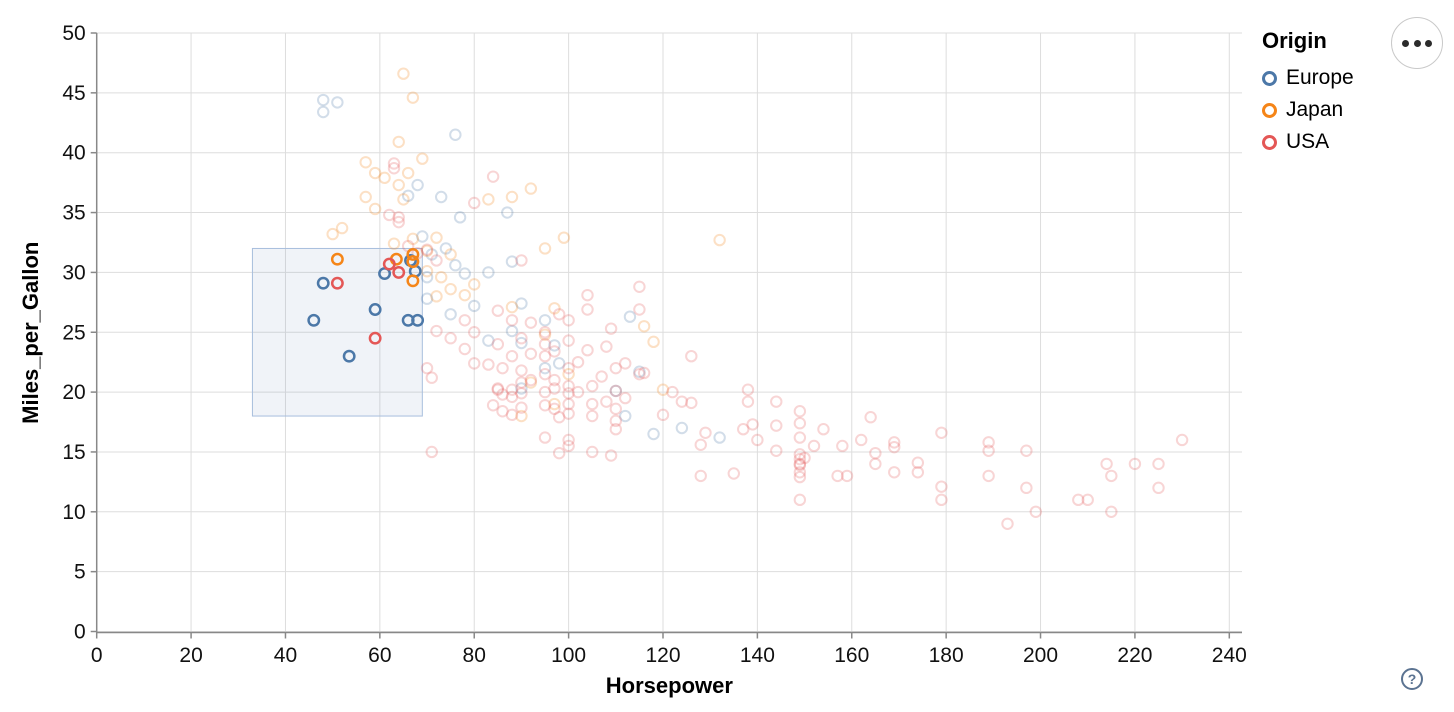  What do you see at coordinates (73, 392) in the screenshot?
I see `y-tick-label: 20` at bounding box center [73, 392].